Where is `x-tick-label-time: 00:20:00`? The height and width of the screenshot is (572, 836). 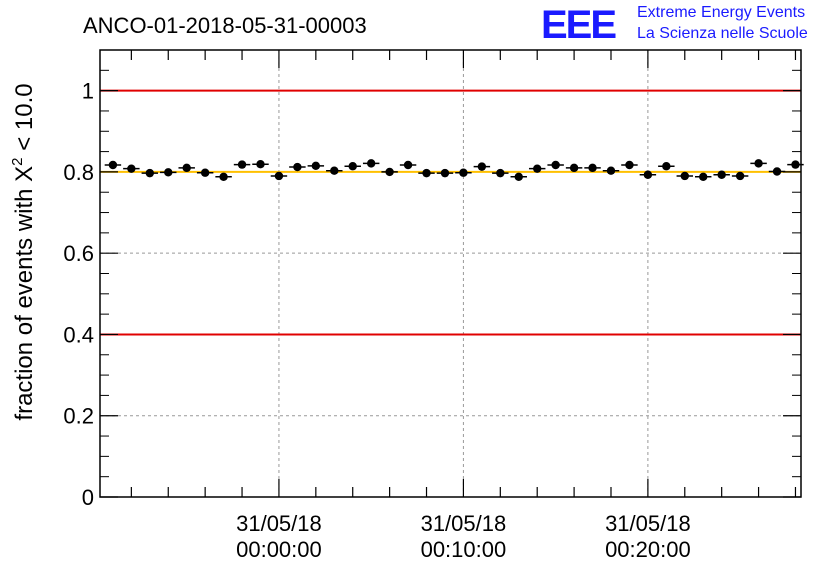
x-tick-label-time: 00:20:00 is located at coordinates (648, 549).